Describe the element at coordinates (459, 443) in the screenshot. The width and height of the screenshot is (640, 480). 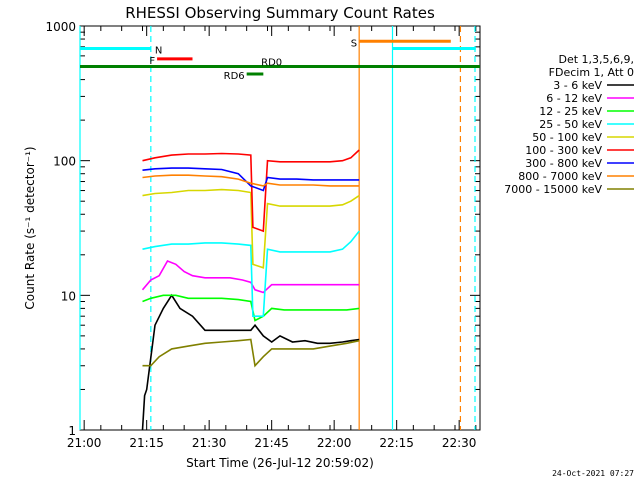
I see `x-tick-label: 22:30` at that location.